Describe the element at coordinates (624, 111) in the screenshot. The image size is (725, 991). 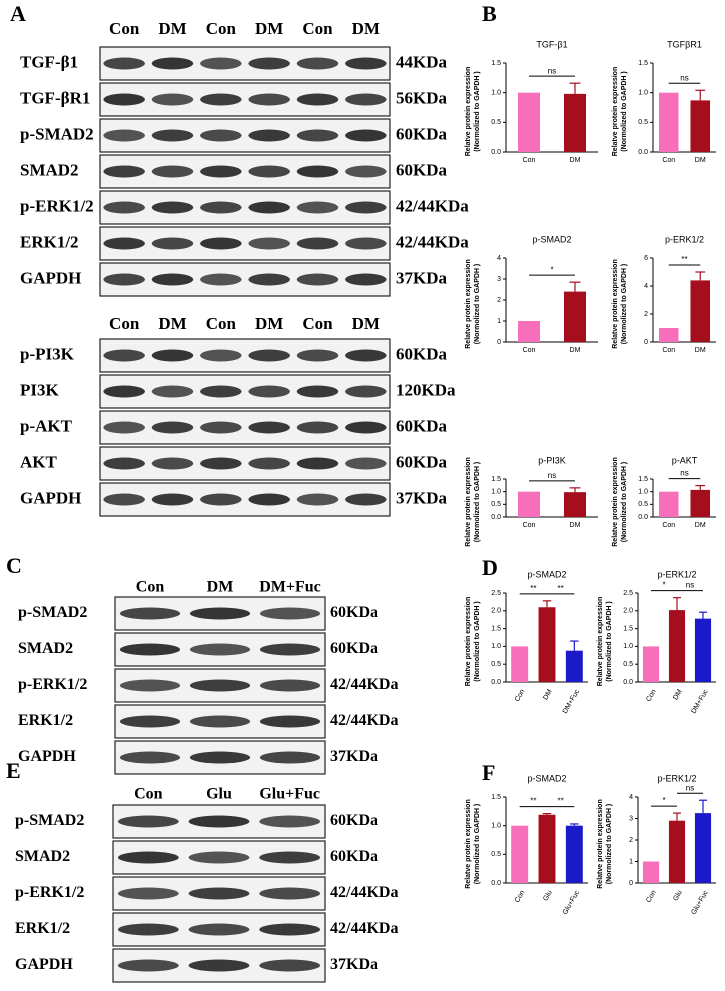
I see `y-axis-label: (Normolized to GAPDH )` at that location.